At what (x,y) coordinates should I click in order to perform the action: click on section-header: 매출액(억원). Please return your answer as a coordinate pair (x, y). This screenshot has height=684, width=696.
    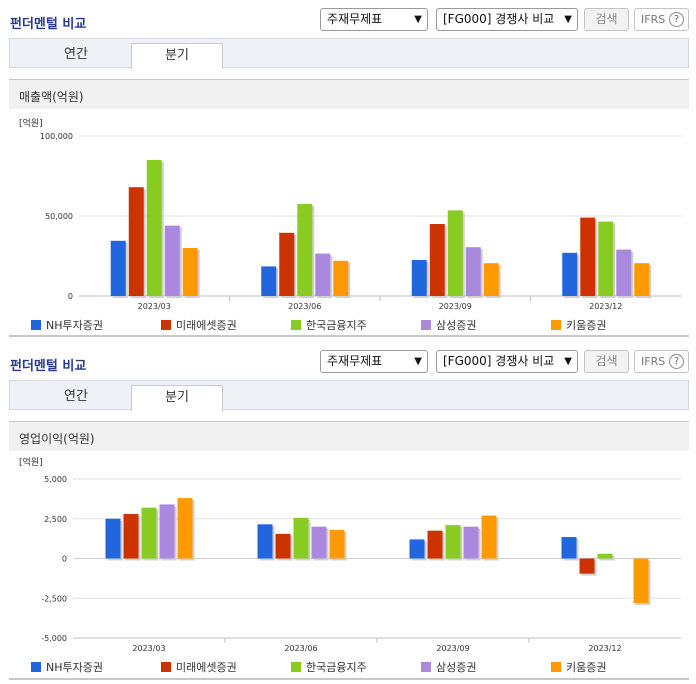
    Looking at the image, I should click on (349, 94).